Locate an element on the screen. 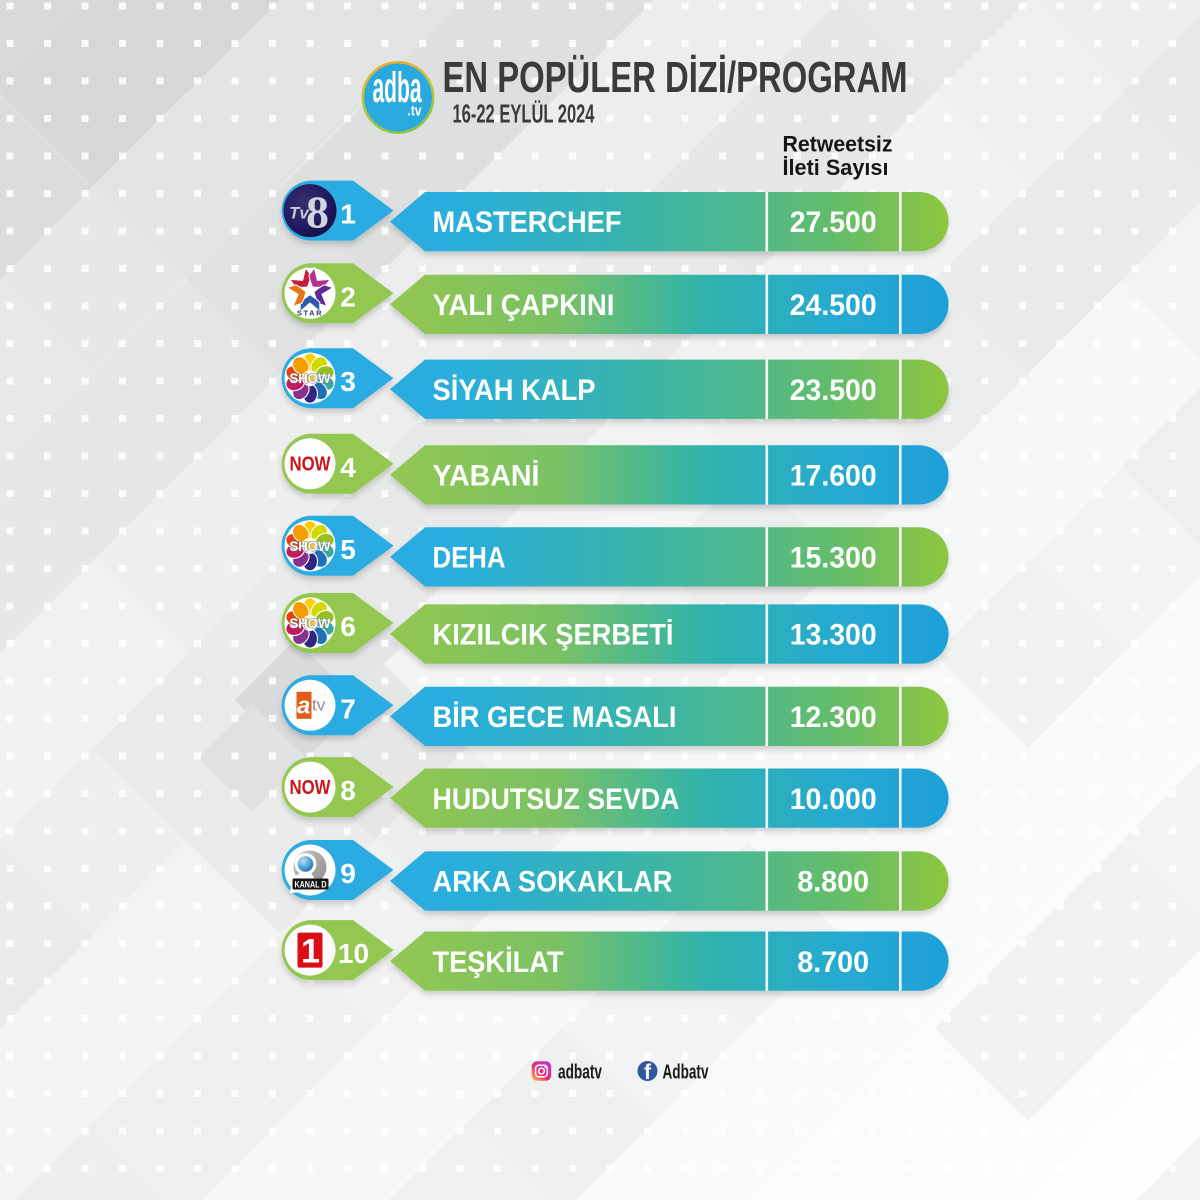 The image size is (1200, 1200). svg-text: 7 is located at coordinates (348, 708).